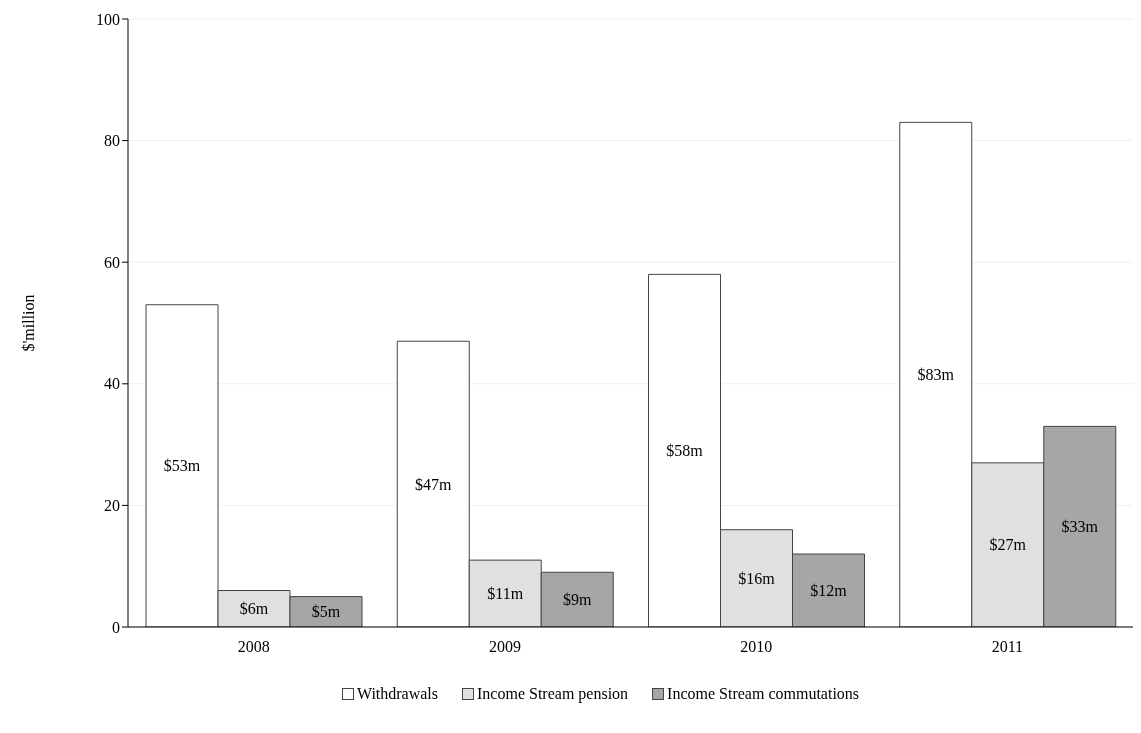  I want to click on y-tick-label: 60, so click(112, 262).